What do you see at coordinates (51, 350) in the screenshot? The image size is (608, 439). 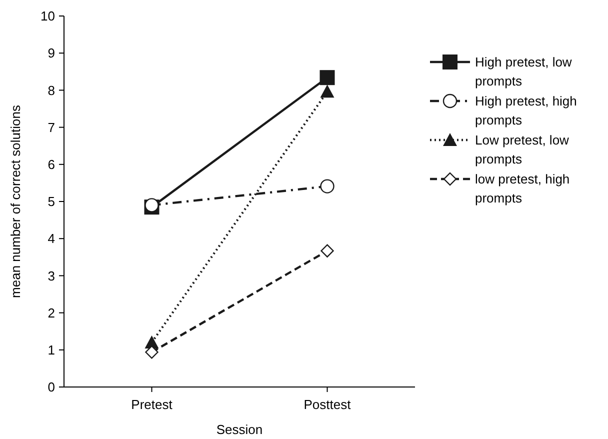 I see `y-tick-label: 1` at bounding box center [51, 350].